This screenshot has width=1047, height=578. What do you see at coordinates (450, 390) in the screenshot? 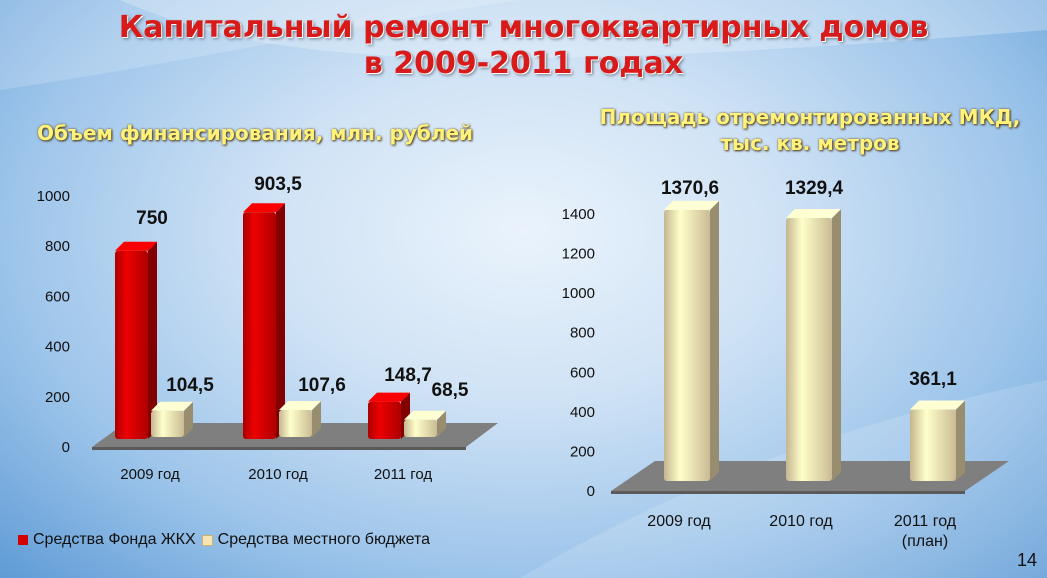
I see `data-label: 68,5` at bounding box center [450, 390].